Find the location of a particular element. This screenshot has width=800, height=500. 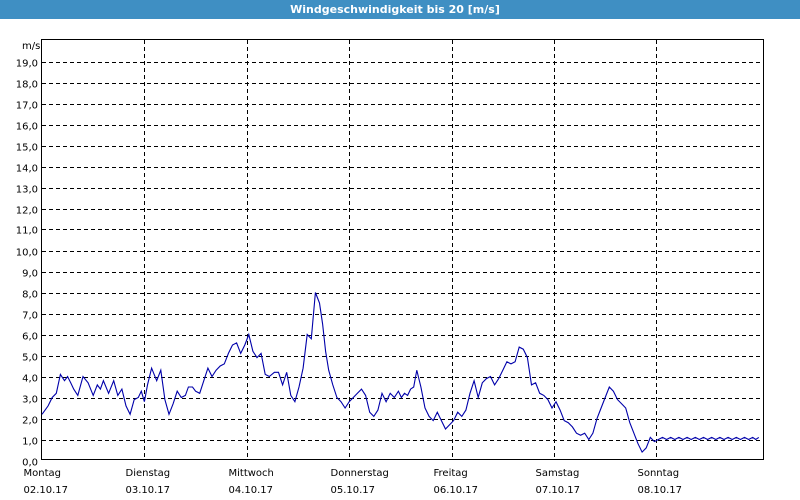

y-tick-label: 5,0 is located at coordinates (30, 358).